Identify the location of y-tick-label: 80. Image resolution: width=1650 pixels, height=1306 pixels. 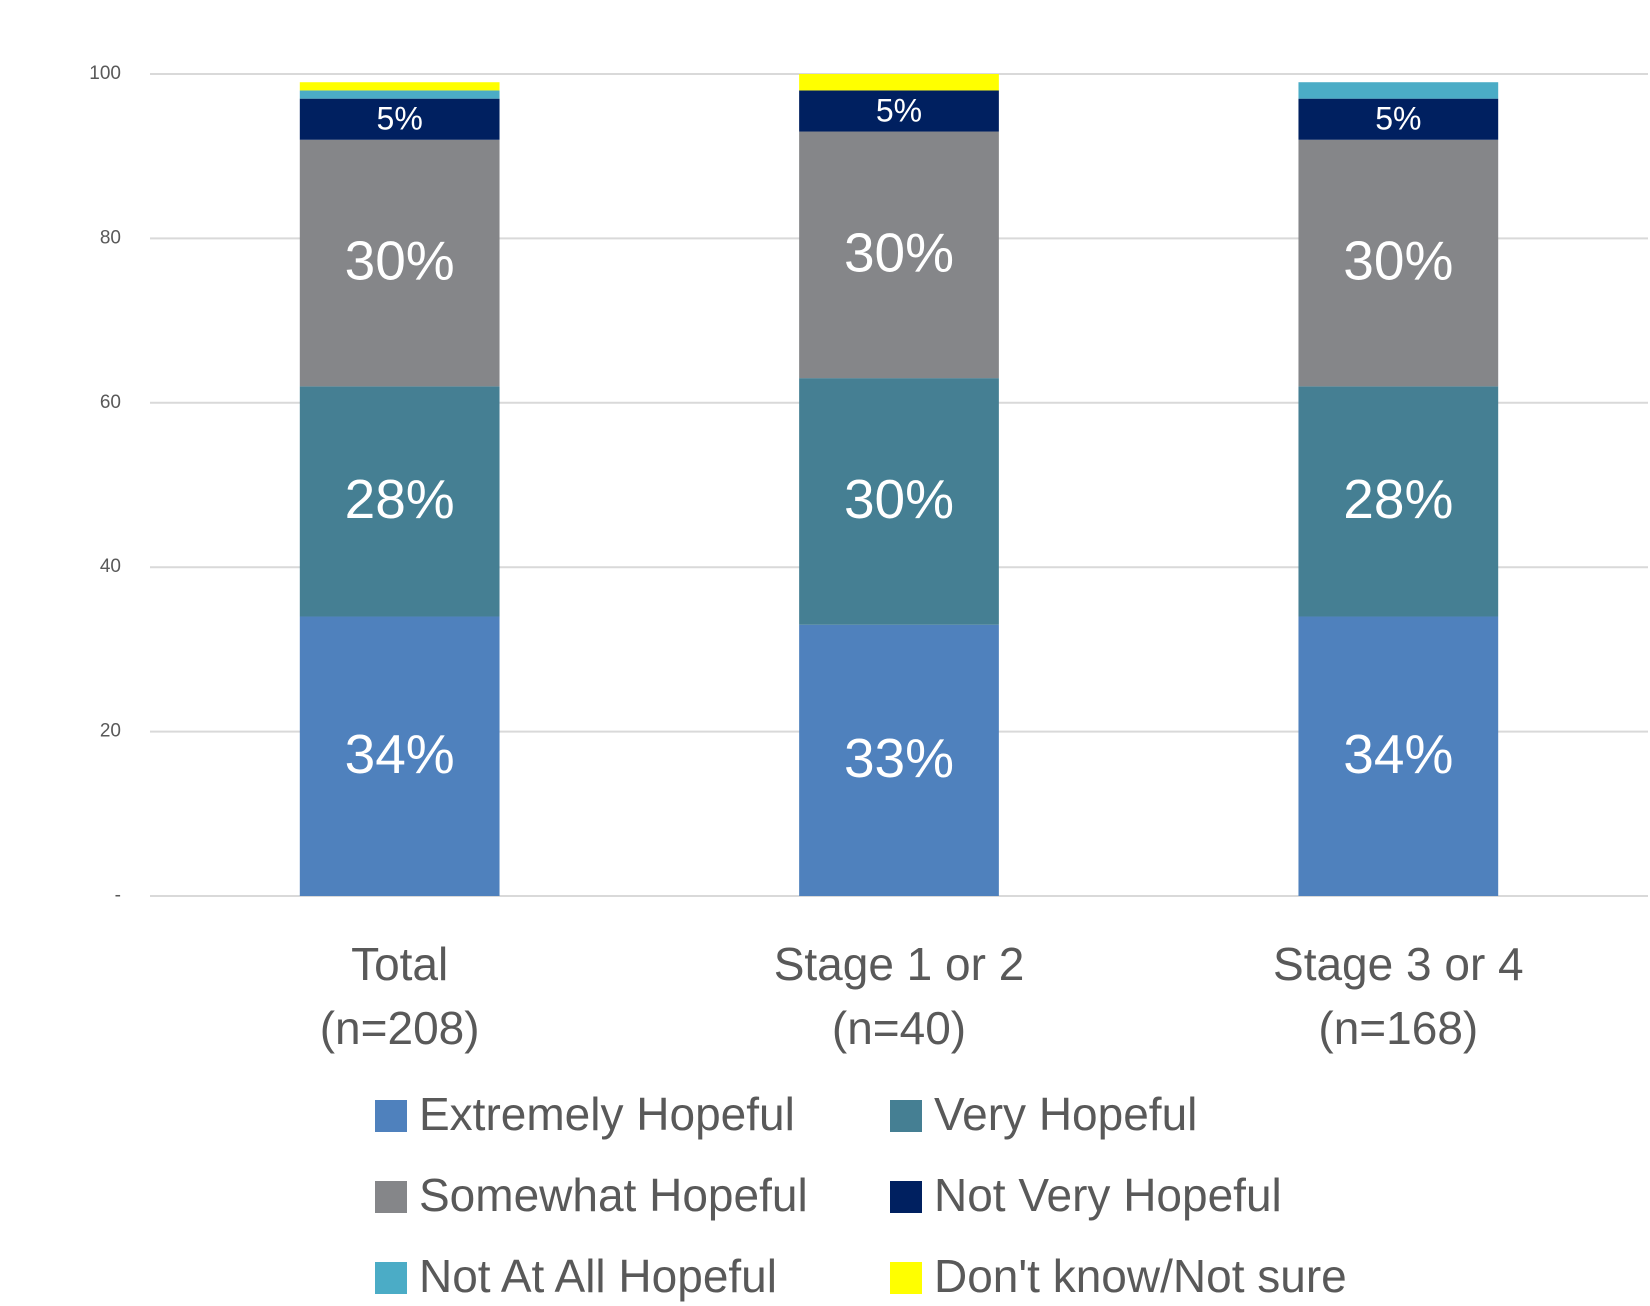
(110, 237).